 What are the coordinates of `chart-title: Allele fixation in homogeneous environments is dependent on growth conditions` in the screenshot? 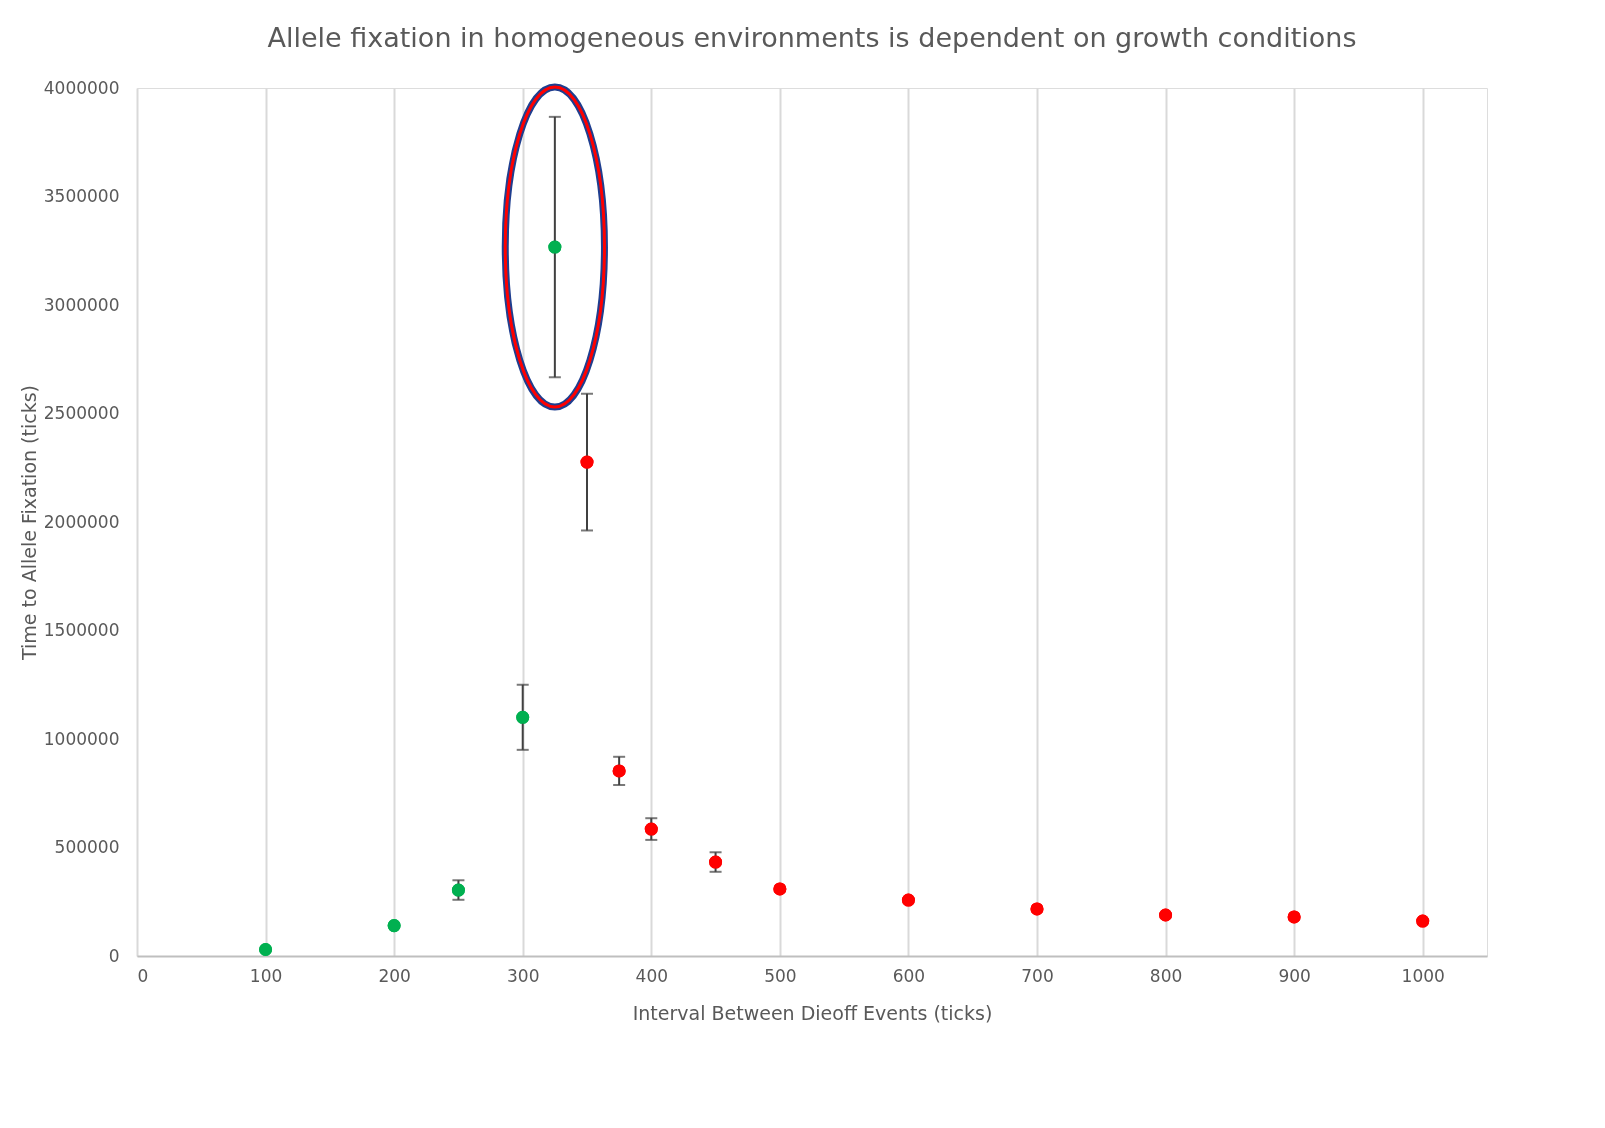 It's located at (812, 38).